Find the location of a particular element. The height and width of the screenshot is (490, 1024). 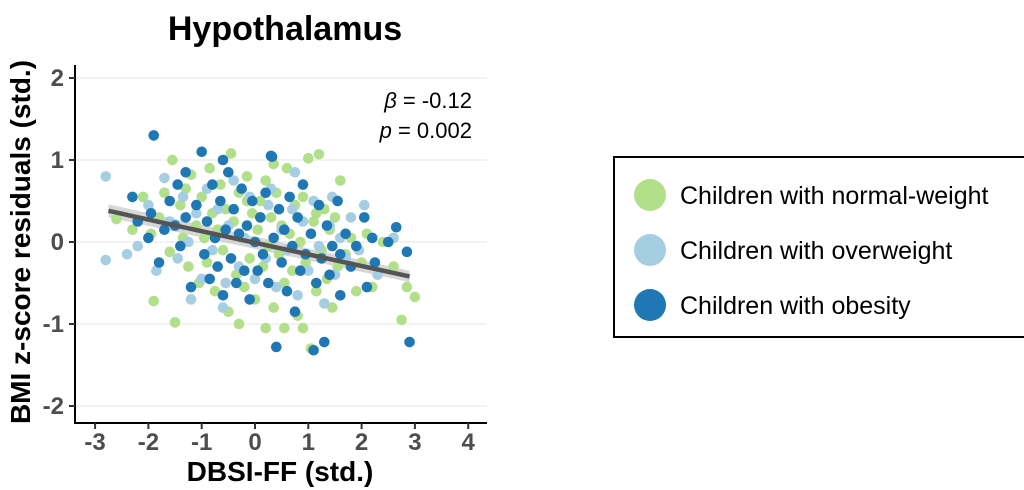

legend-label-overweight: Children with overweight is located at coordinates (816, 251).